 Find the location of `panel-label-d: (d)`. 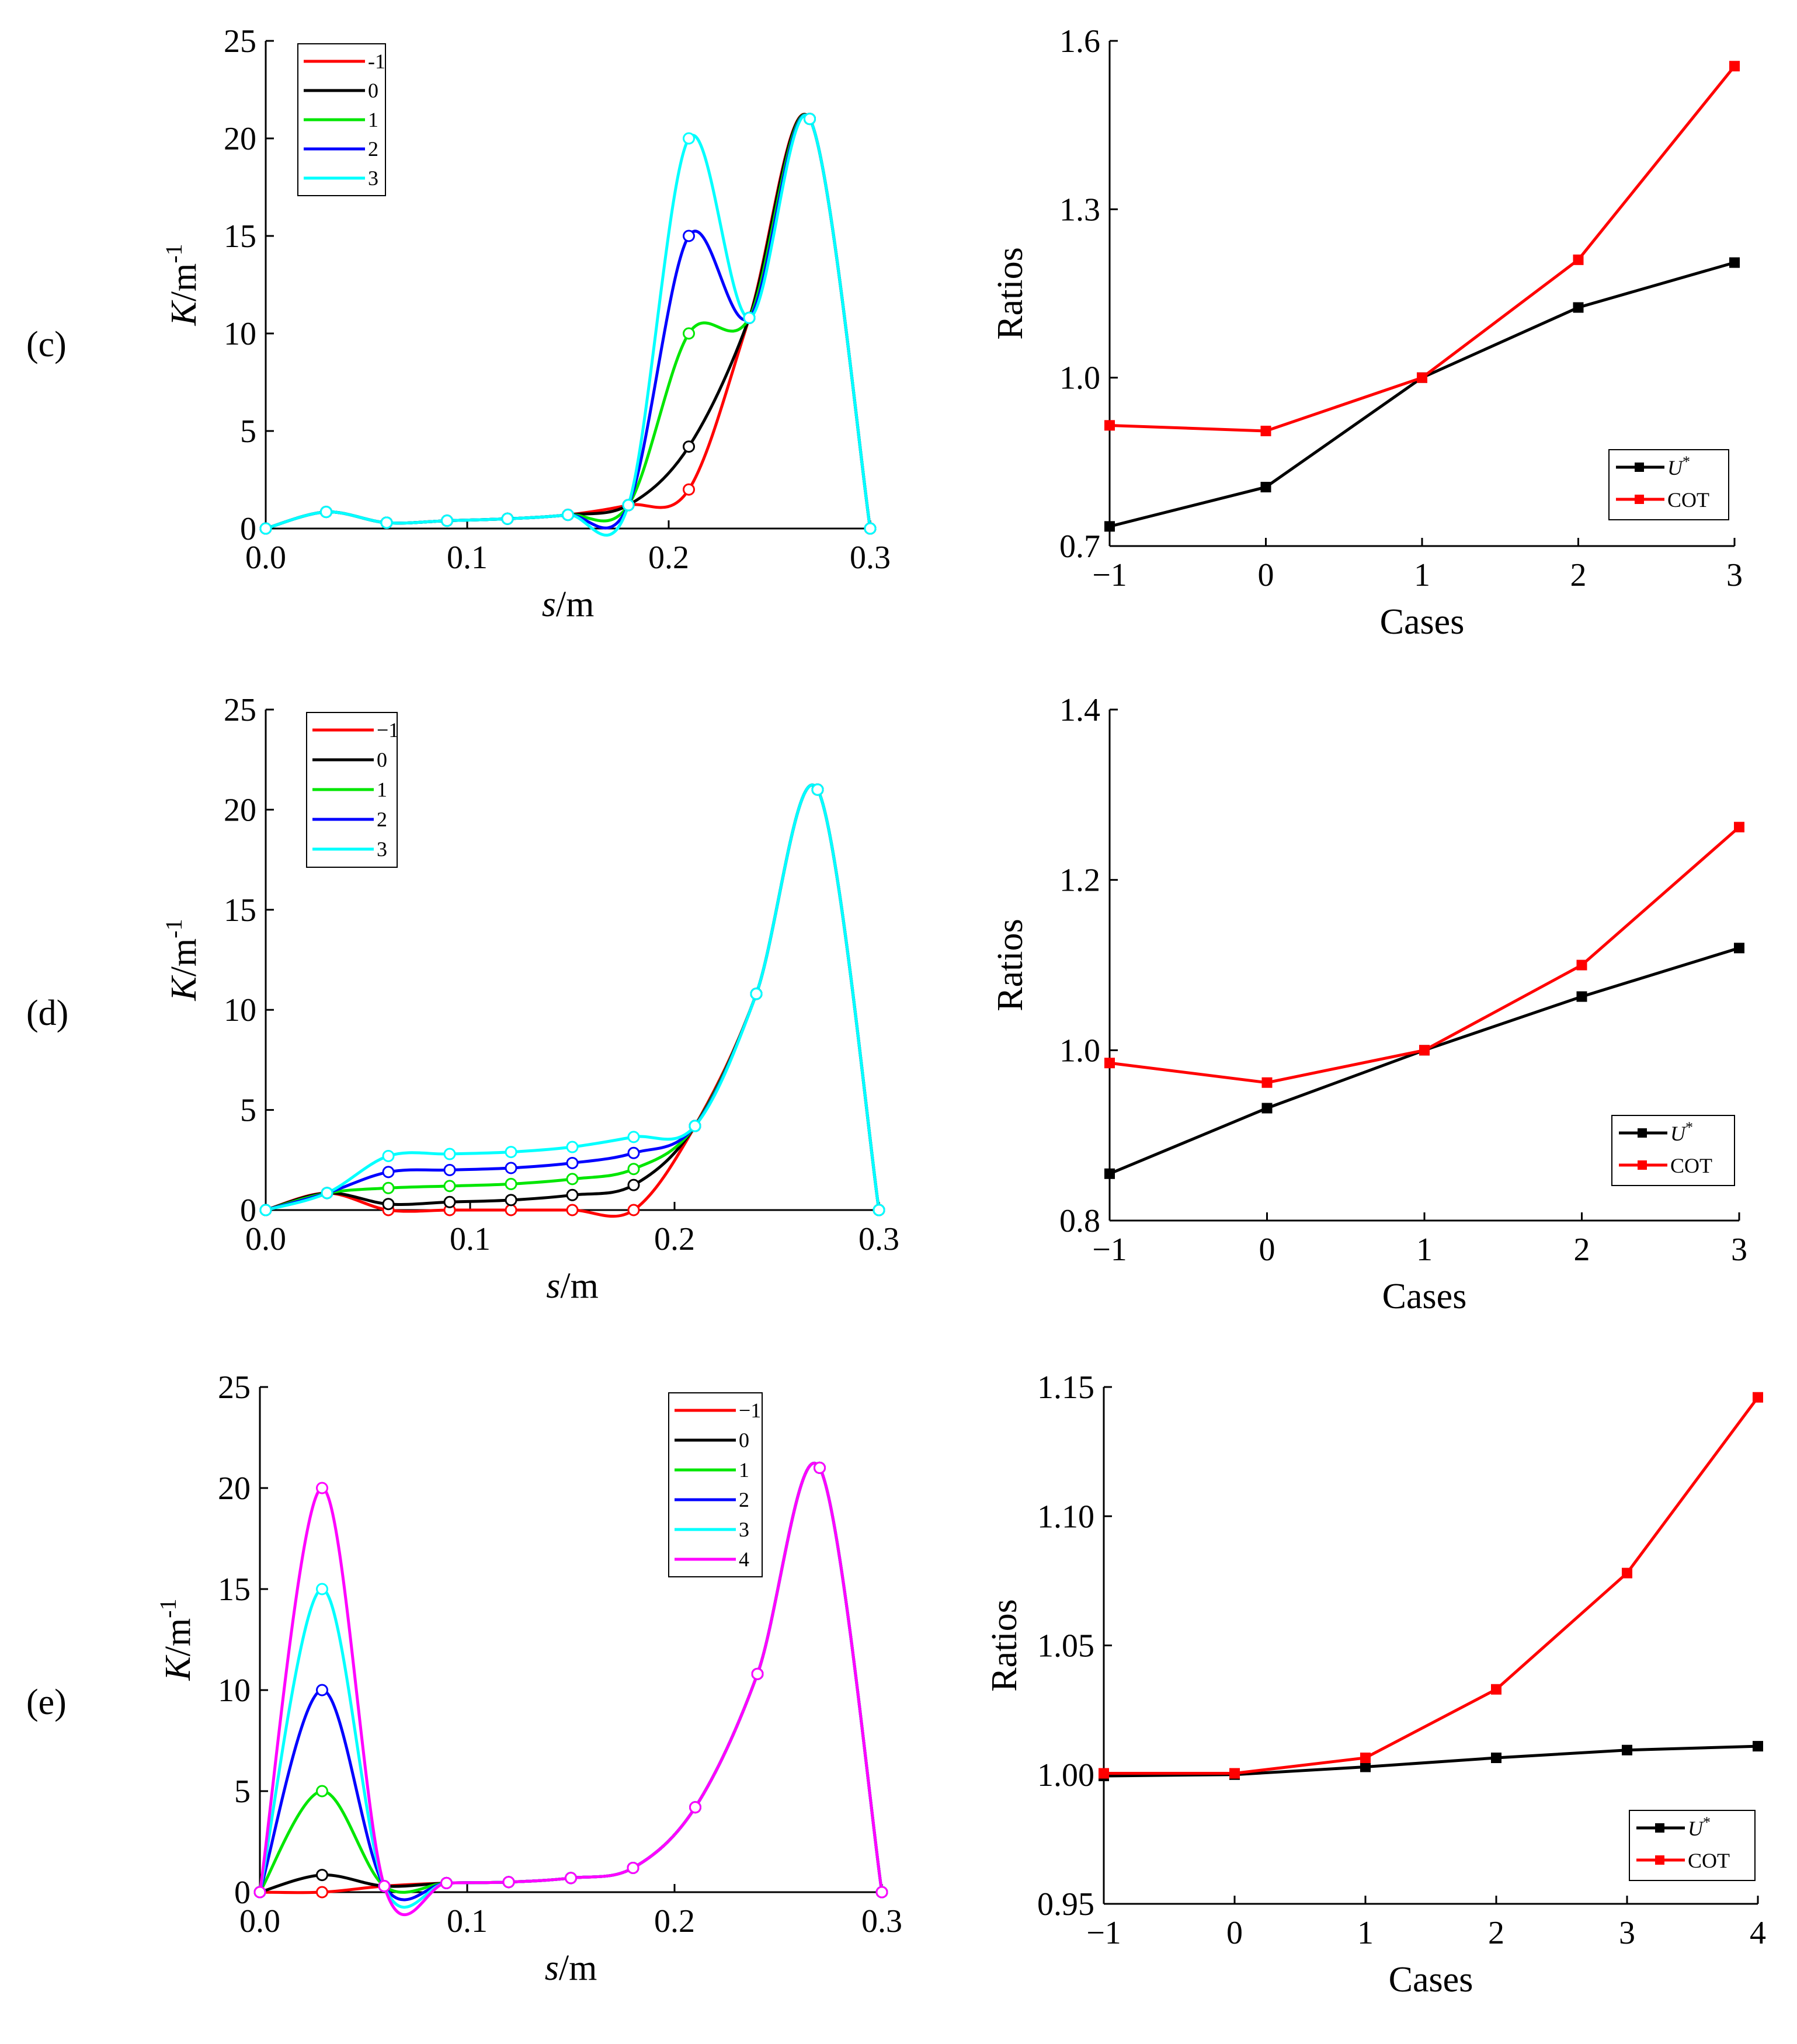

panel-label-d: (d) is located at coordinates (47, 1013).